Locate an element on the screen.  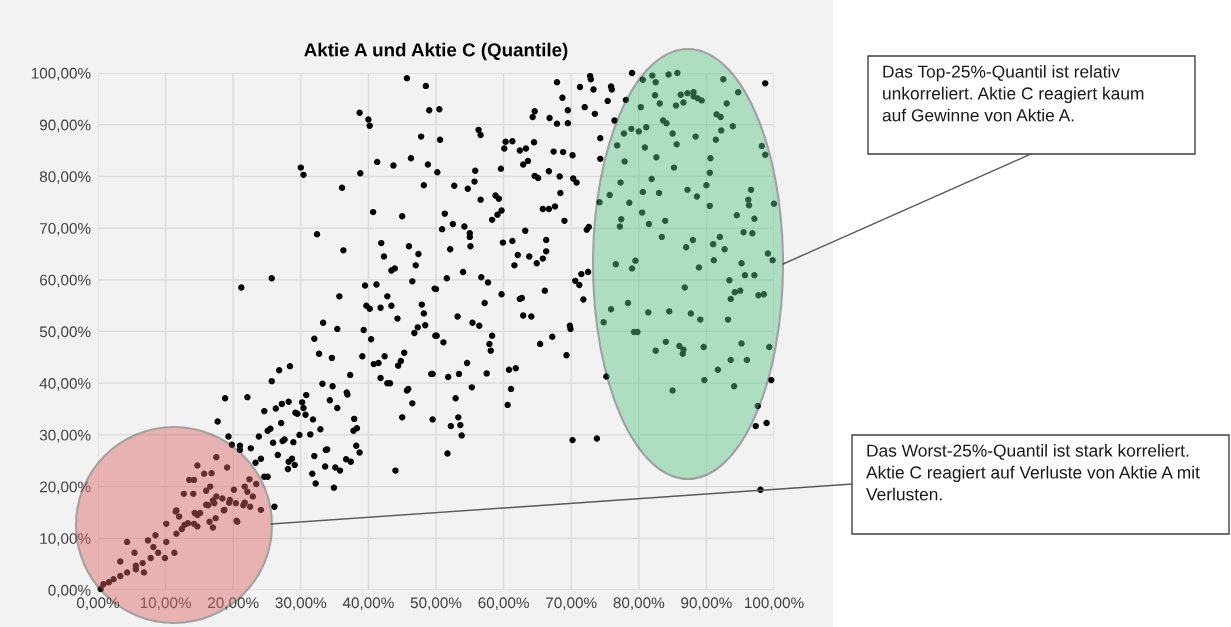
x-tick-label: 50,00% is located at coordinates (436, 603).